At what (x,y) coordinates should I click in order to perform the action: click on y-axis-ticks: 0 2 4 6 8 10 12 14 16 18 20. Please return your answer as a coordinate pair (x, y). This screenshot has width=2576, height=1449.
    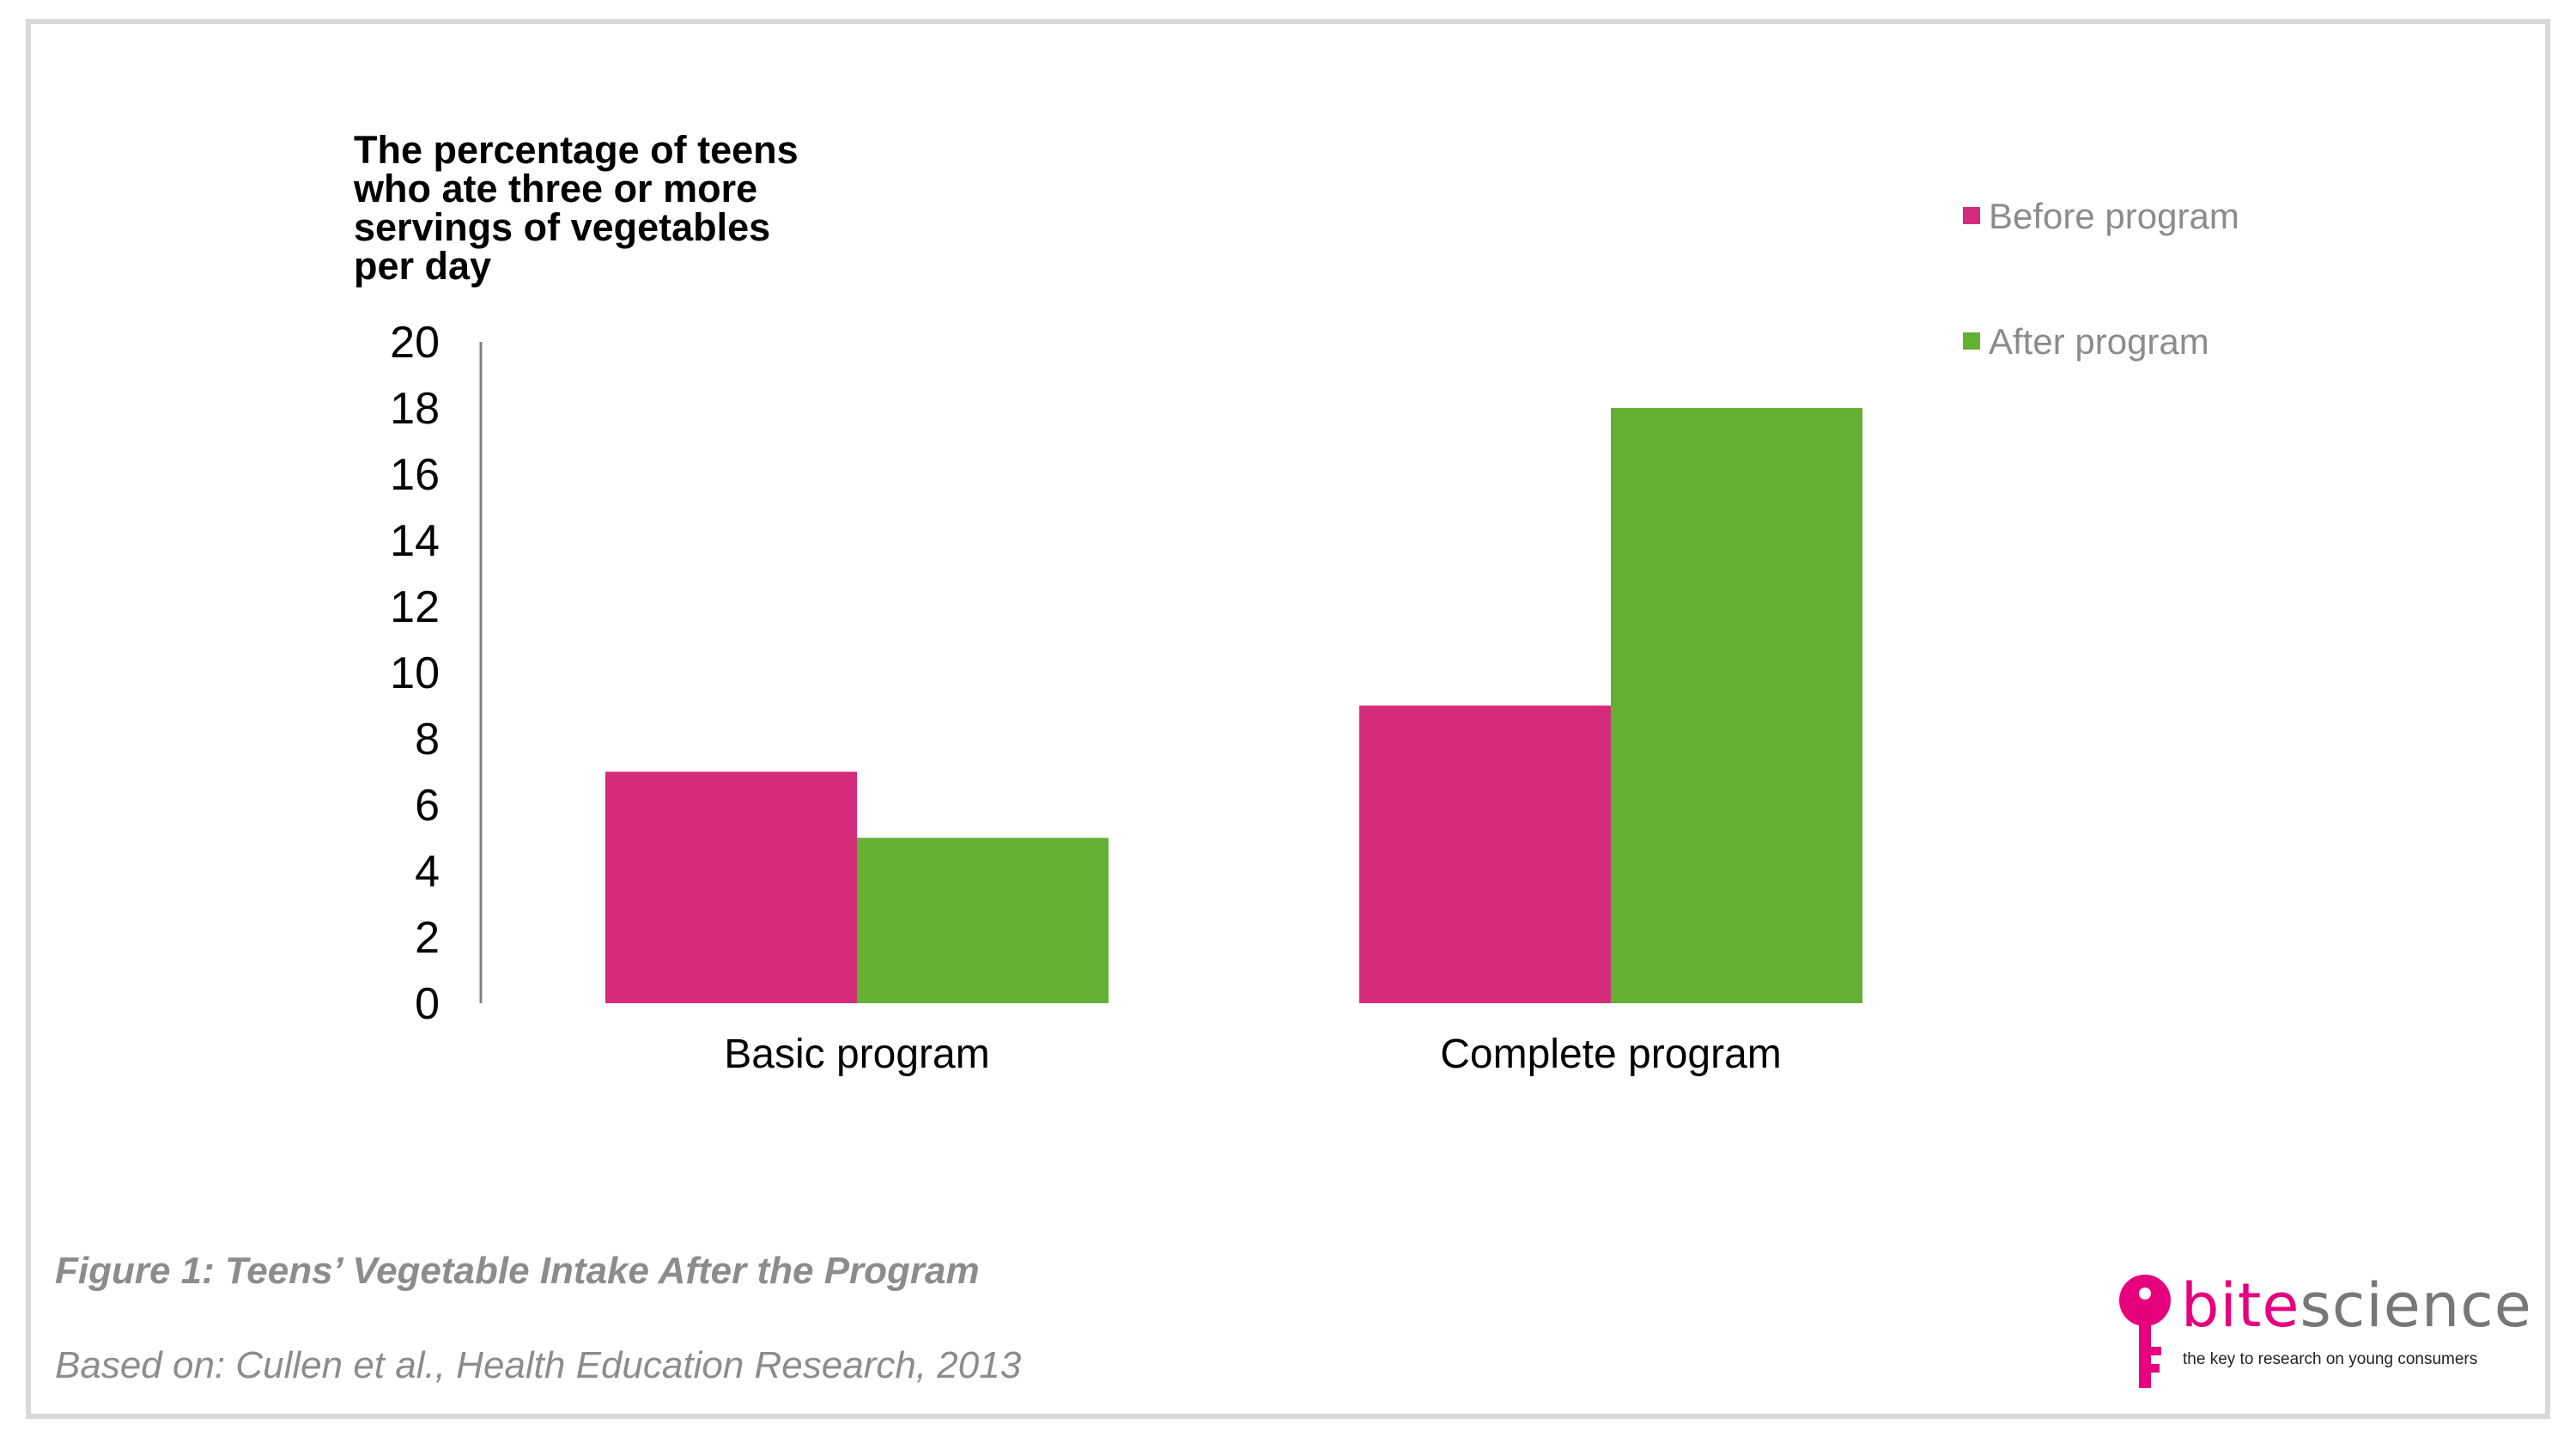
    Looking at the image, I should click on (415, 673).